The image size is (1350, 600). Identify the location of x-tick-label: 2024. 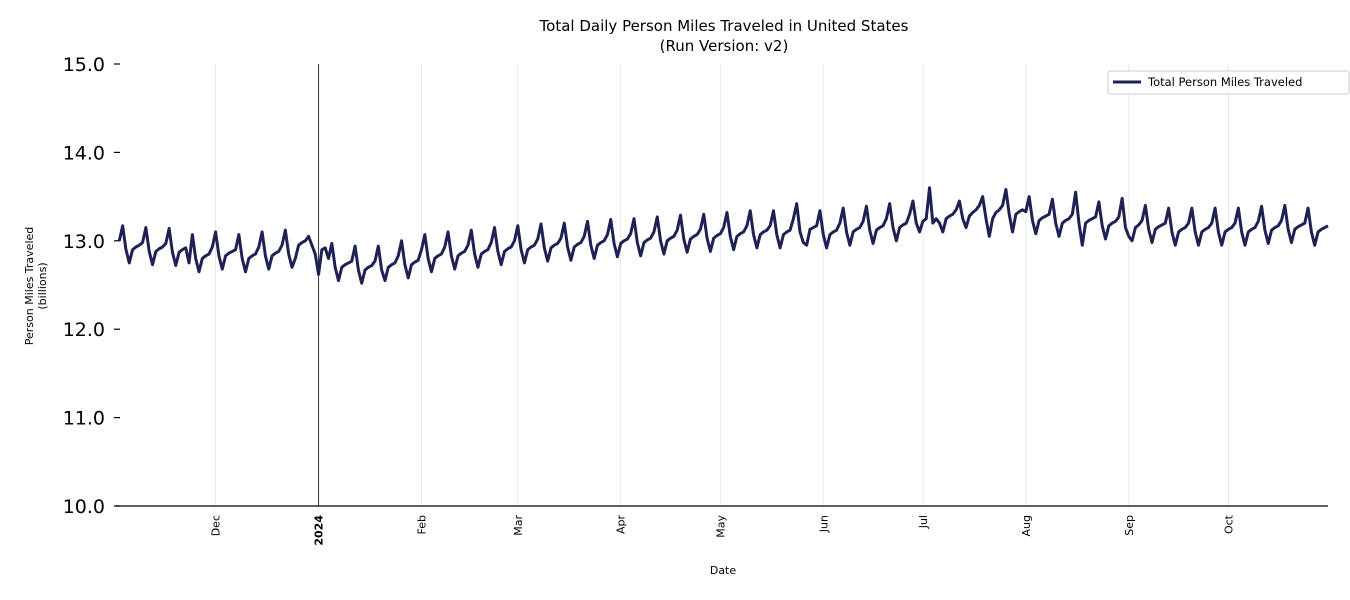
(319, 530).